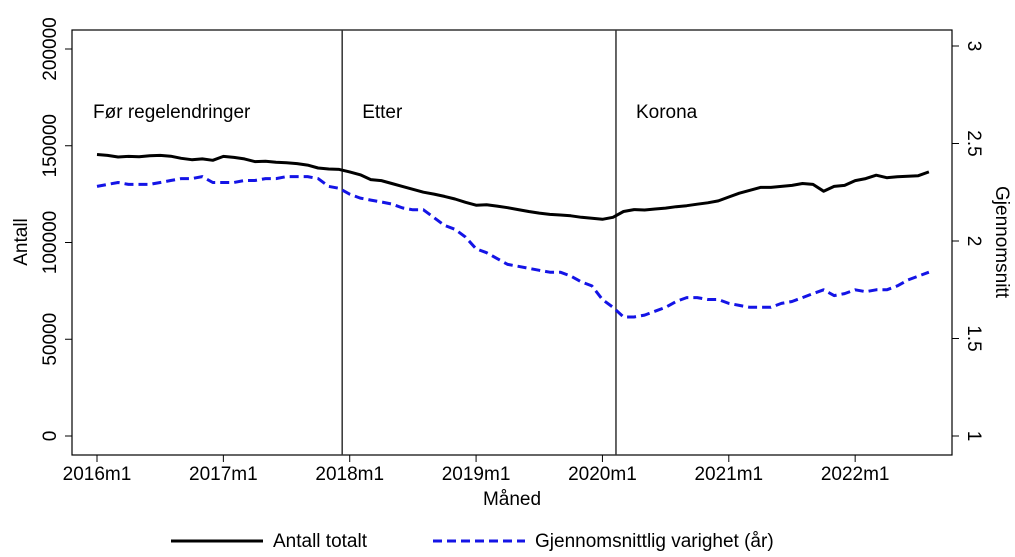 This screenshot has width=1015, height=557. I want to click on y-tick-label: 0, so click(50, 436).